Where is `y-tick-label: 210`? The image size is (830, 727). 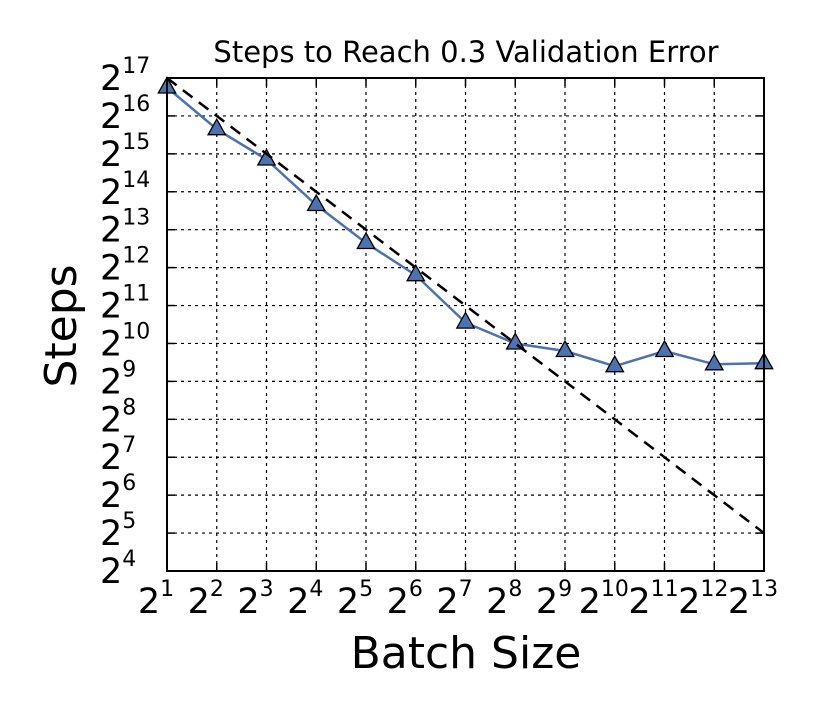 y-tick-label: 210 is located at coordinates (125, 341).